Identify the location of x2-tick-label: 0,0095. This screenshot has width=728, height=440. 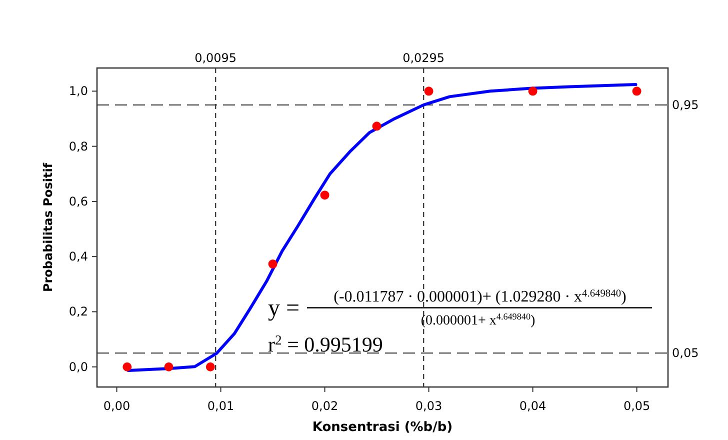
(215, 58).